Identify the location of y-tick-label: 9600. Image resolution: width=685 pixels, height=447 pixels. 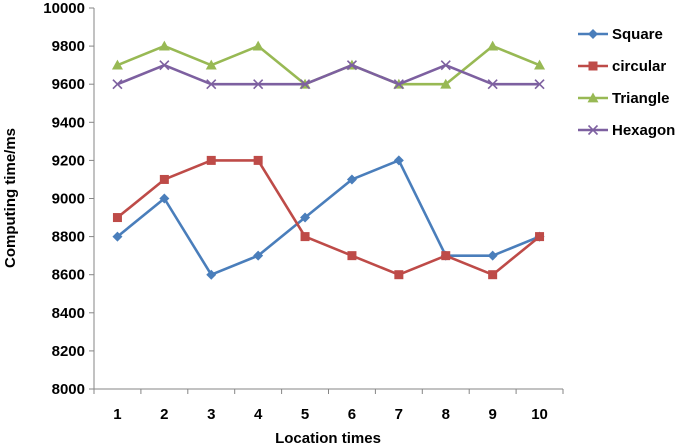
(68, 84).